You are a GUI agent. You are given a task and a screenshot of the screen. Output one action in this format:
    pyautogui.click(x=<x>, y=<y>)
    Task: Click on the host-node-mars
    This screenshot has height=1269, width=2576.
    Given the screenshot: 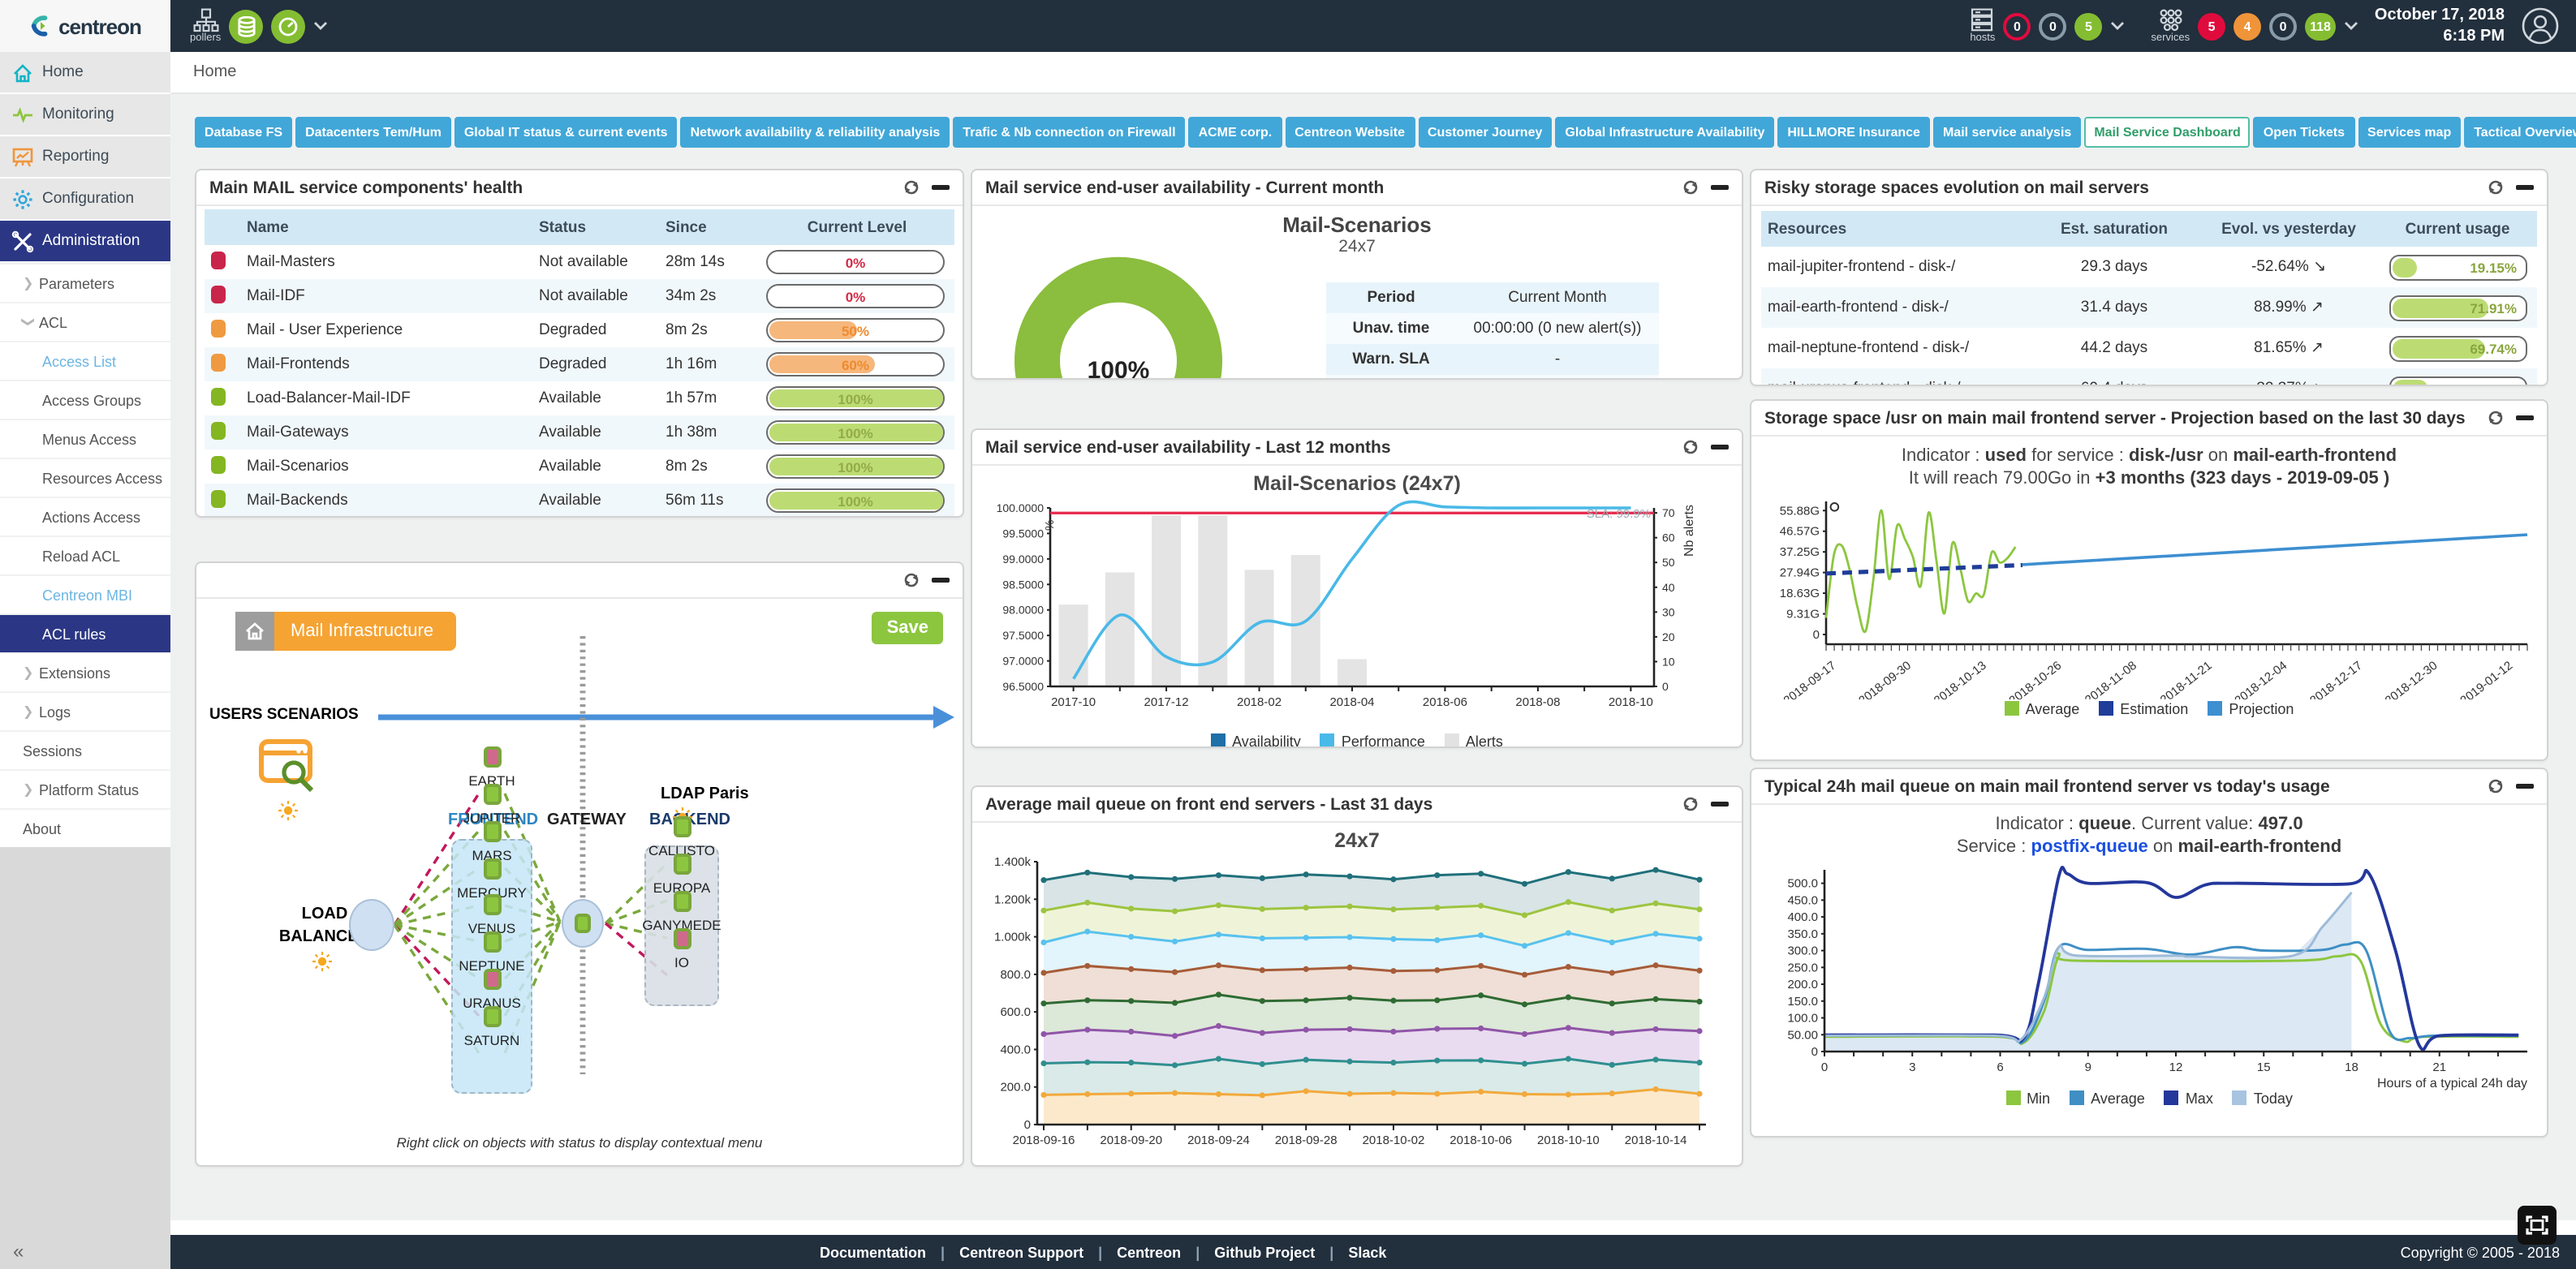 What is the action you would take?
    pyautogui.click(x=492, y=831)
    